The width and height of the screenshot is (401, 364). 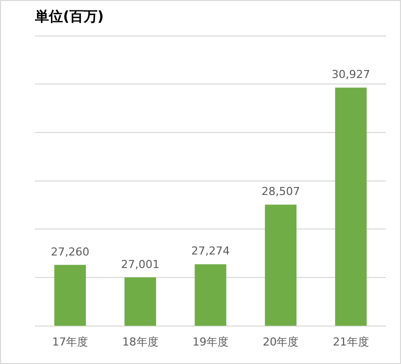 I want to click on data-label: 28,507, so click(x=280, y=191).